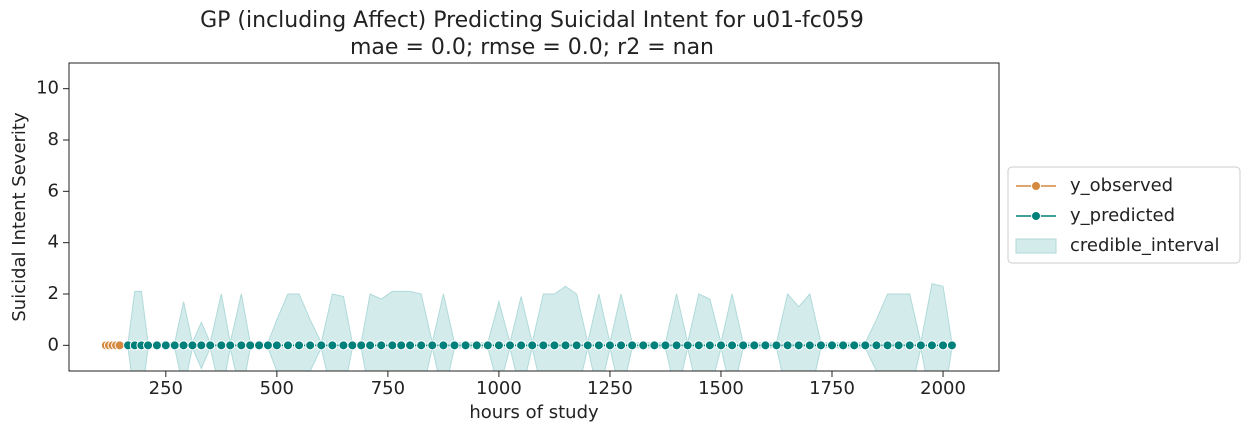  I want to click on legend-box, so click(1124, 215).